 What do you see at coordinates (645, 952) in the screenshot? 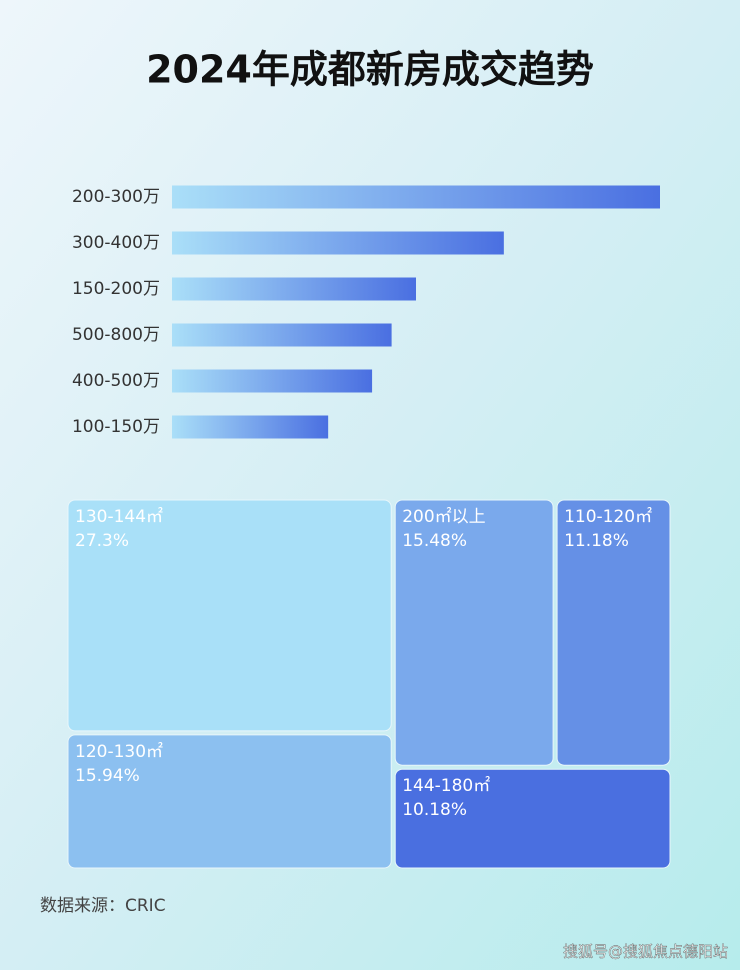
I see `watermark: 搜狐号@搜狐焦点德阳站` at bounding box center [645, 952].